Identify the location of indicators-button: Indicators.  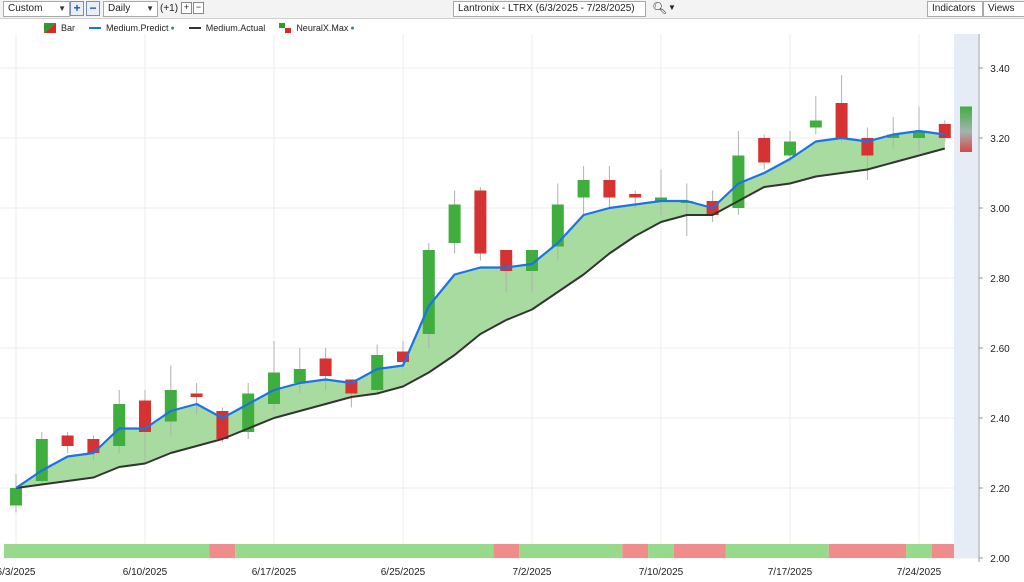
(955, 9).